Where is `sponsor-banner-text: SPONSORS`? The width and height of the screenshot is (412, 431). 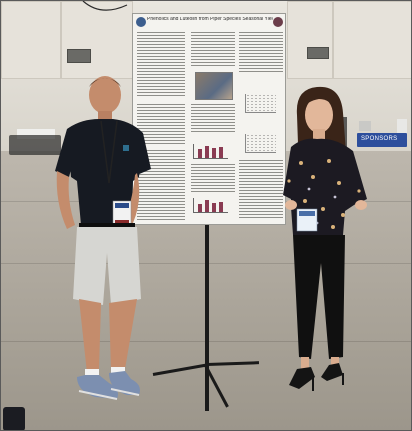
sponsor-banner-text: SPONSORS is located at coordinates (379, 139).